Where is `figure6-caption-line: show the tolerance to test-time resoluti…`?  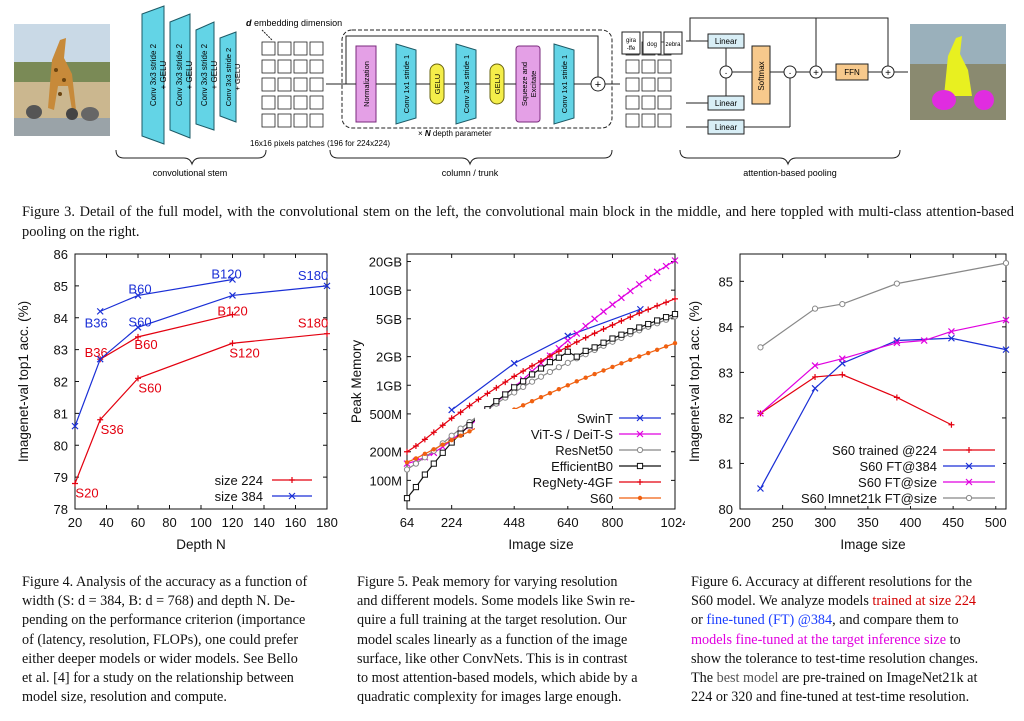
figure6-caption-line: show the tolerance to test-time resoluti… is located at coordinates (835, 658).